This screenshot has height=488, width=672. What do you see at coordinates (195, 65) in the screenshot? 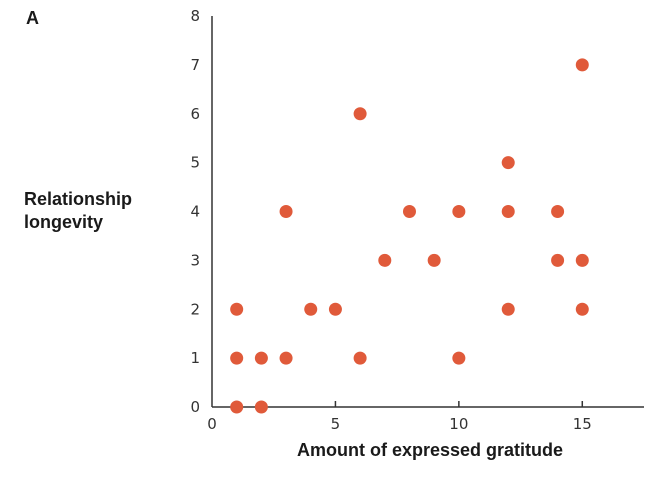
I see `y-tick-label: 7` at bounding box center [195, 65].